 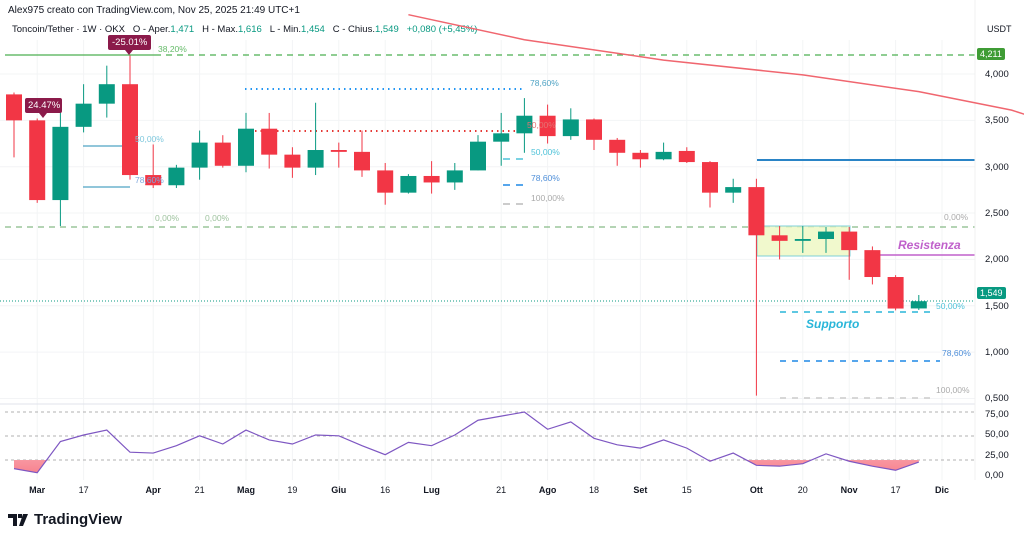 What do you see at coordinates (997, 414) in the screenshot?
I see `rsi-tick-label: 75,00` at bounding box center [997, 414].